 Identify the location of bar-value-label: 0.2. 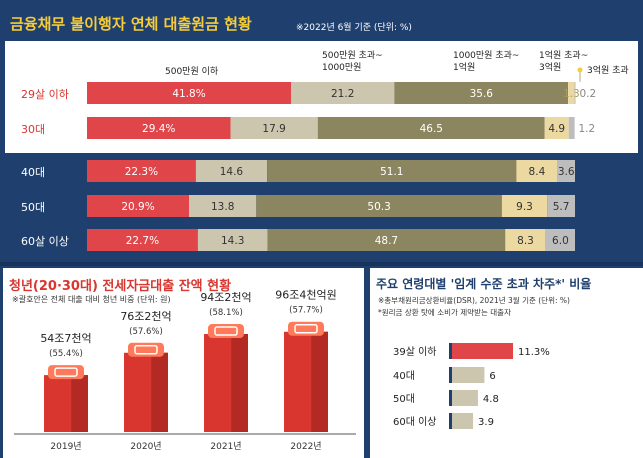
(588, 94).